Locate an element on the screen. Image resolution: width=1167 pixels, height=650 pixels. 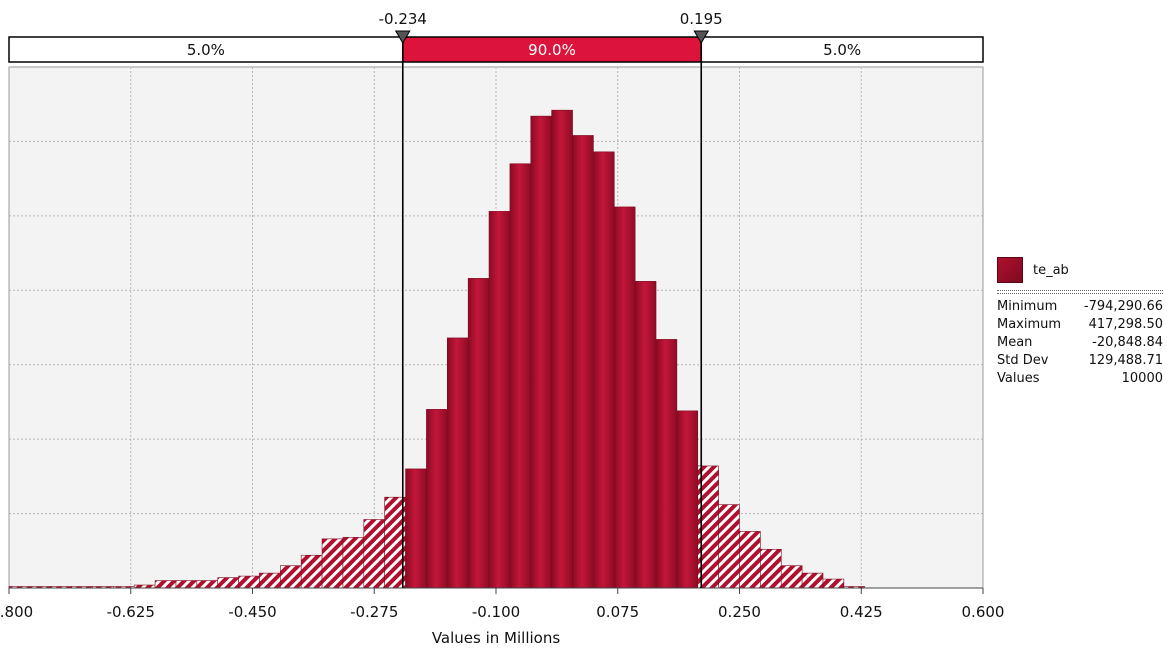
stat-value: 10000 is located at coordinates (1142, 378).